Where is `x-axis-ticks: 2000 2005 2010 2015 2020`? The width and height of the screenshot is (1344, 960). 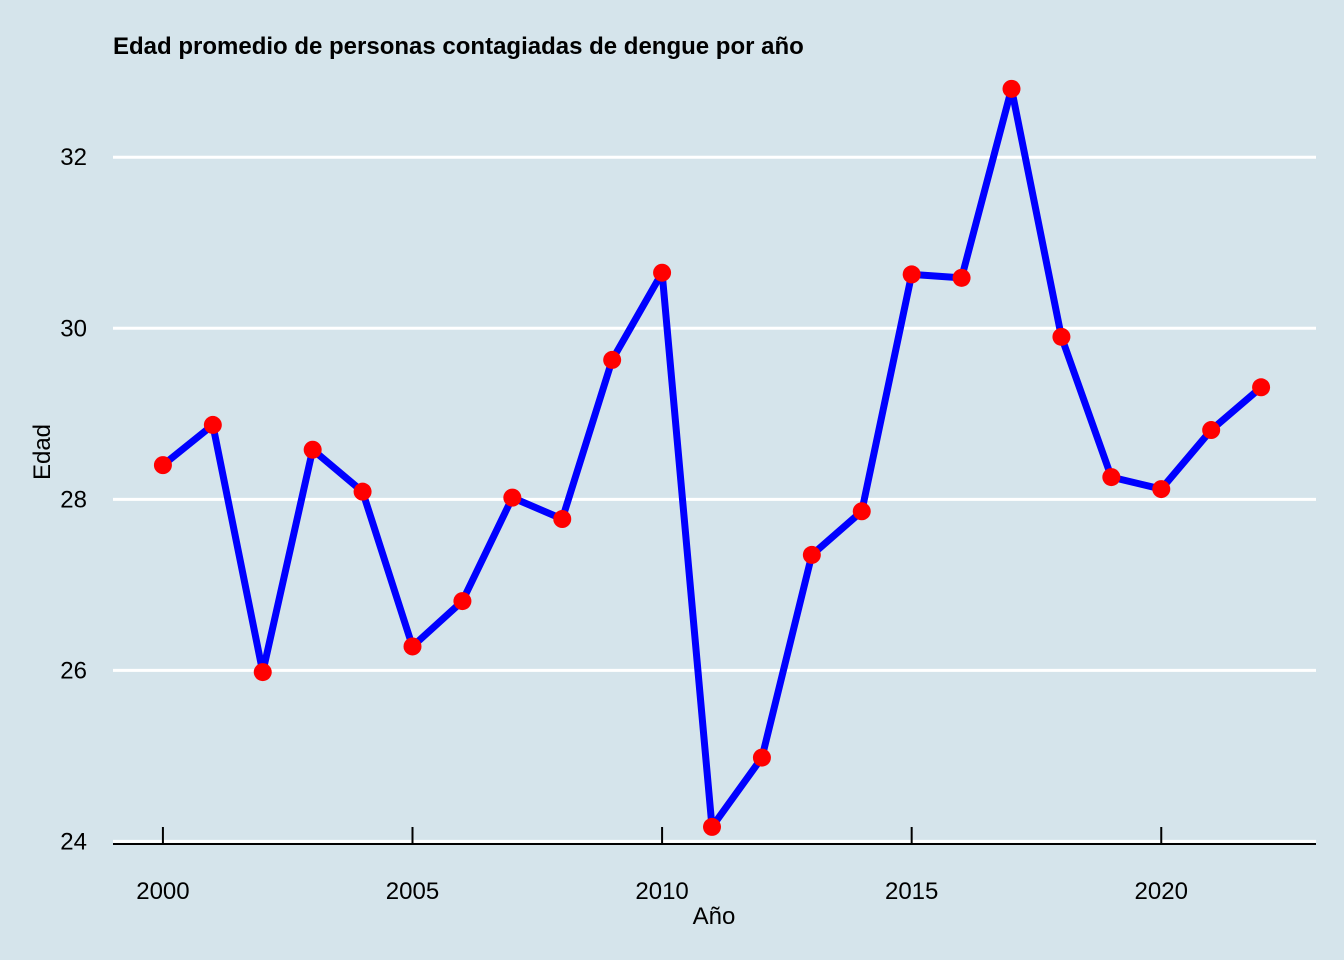
x-axis-ticks: 2000 2005 2010 2015 2020 is located at coordinates (662, 866).